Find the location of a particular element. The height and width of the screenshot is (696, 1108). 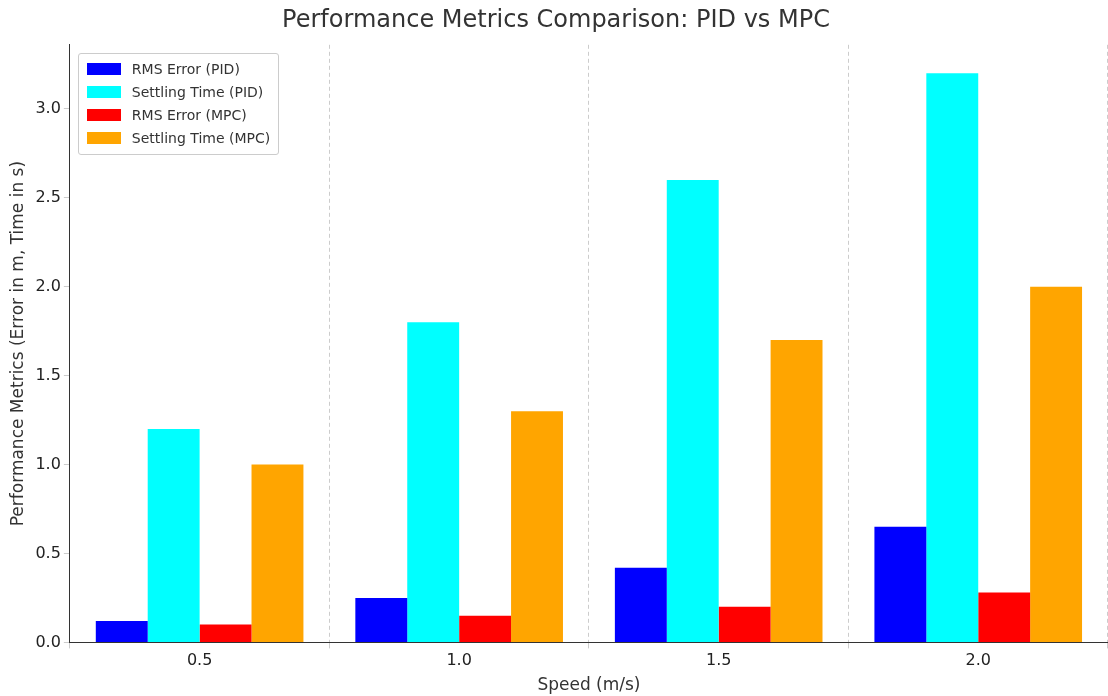

y-tick-label: 0.0 is located at coordinates (48, 641).